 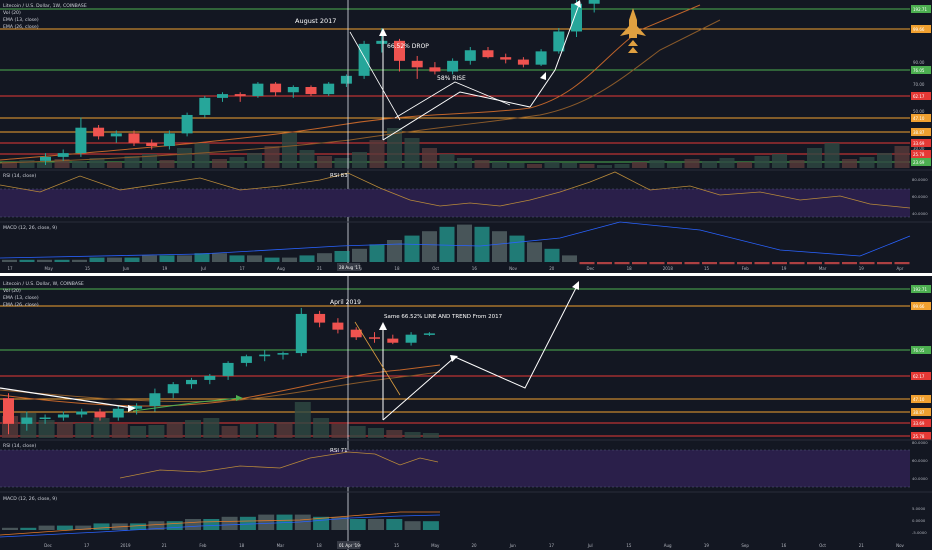 I want to click on bottom-x-tick: 15, so click(x=629, y=545).